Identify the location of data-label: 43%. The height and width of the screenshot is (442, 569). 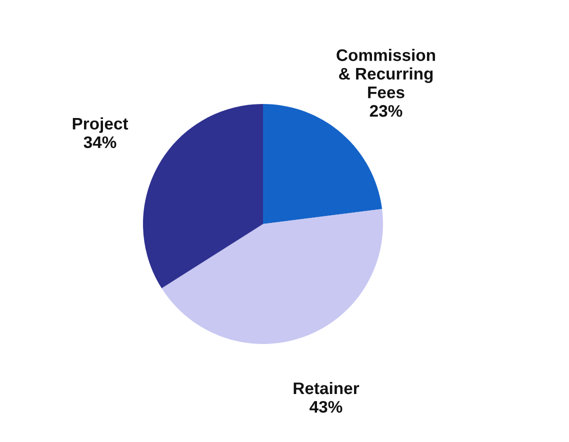
(326, 406).